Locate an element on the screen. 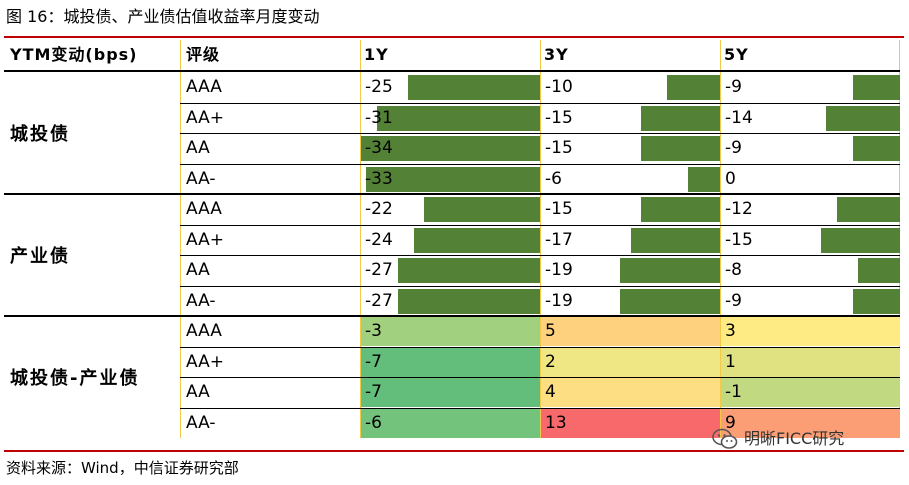 The image size is (909, 485). value-cell-1y: -22 is located at coordinates (450, 209).